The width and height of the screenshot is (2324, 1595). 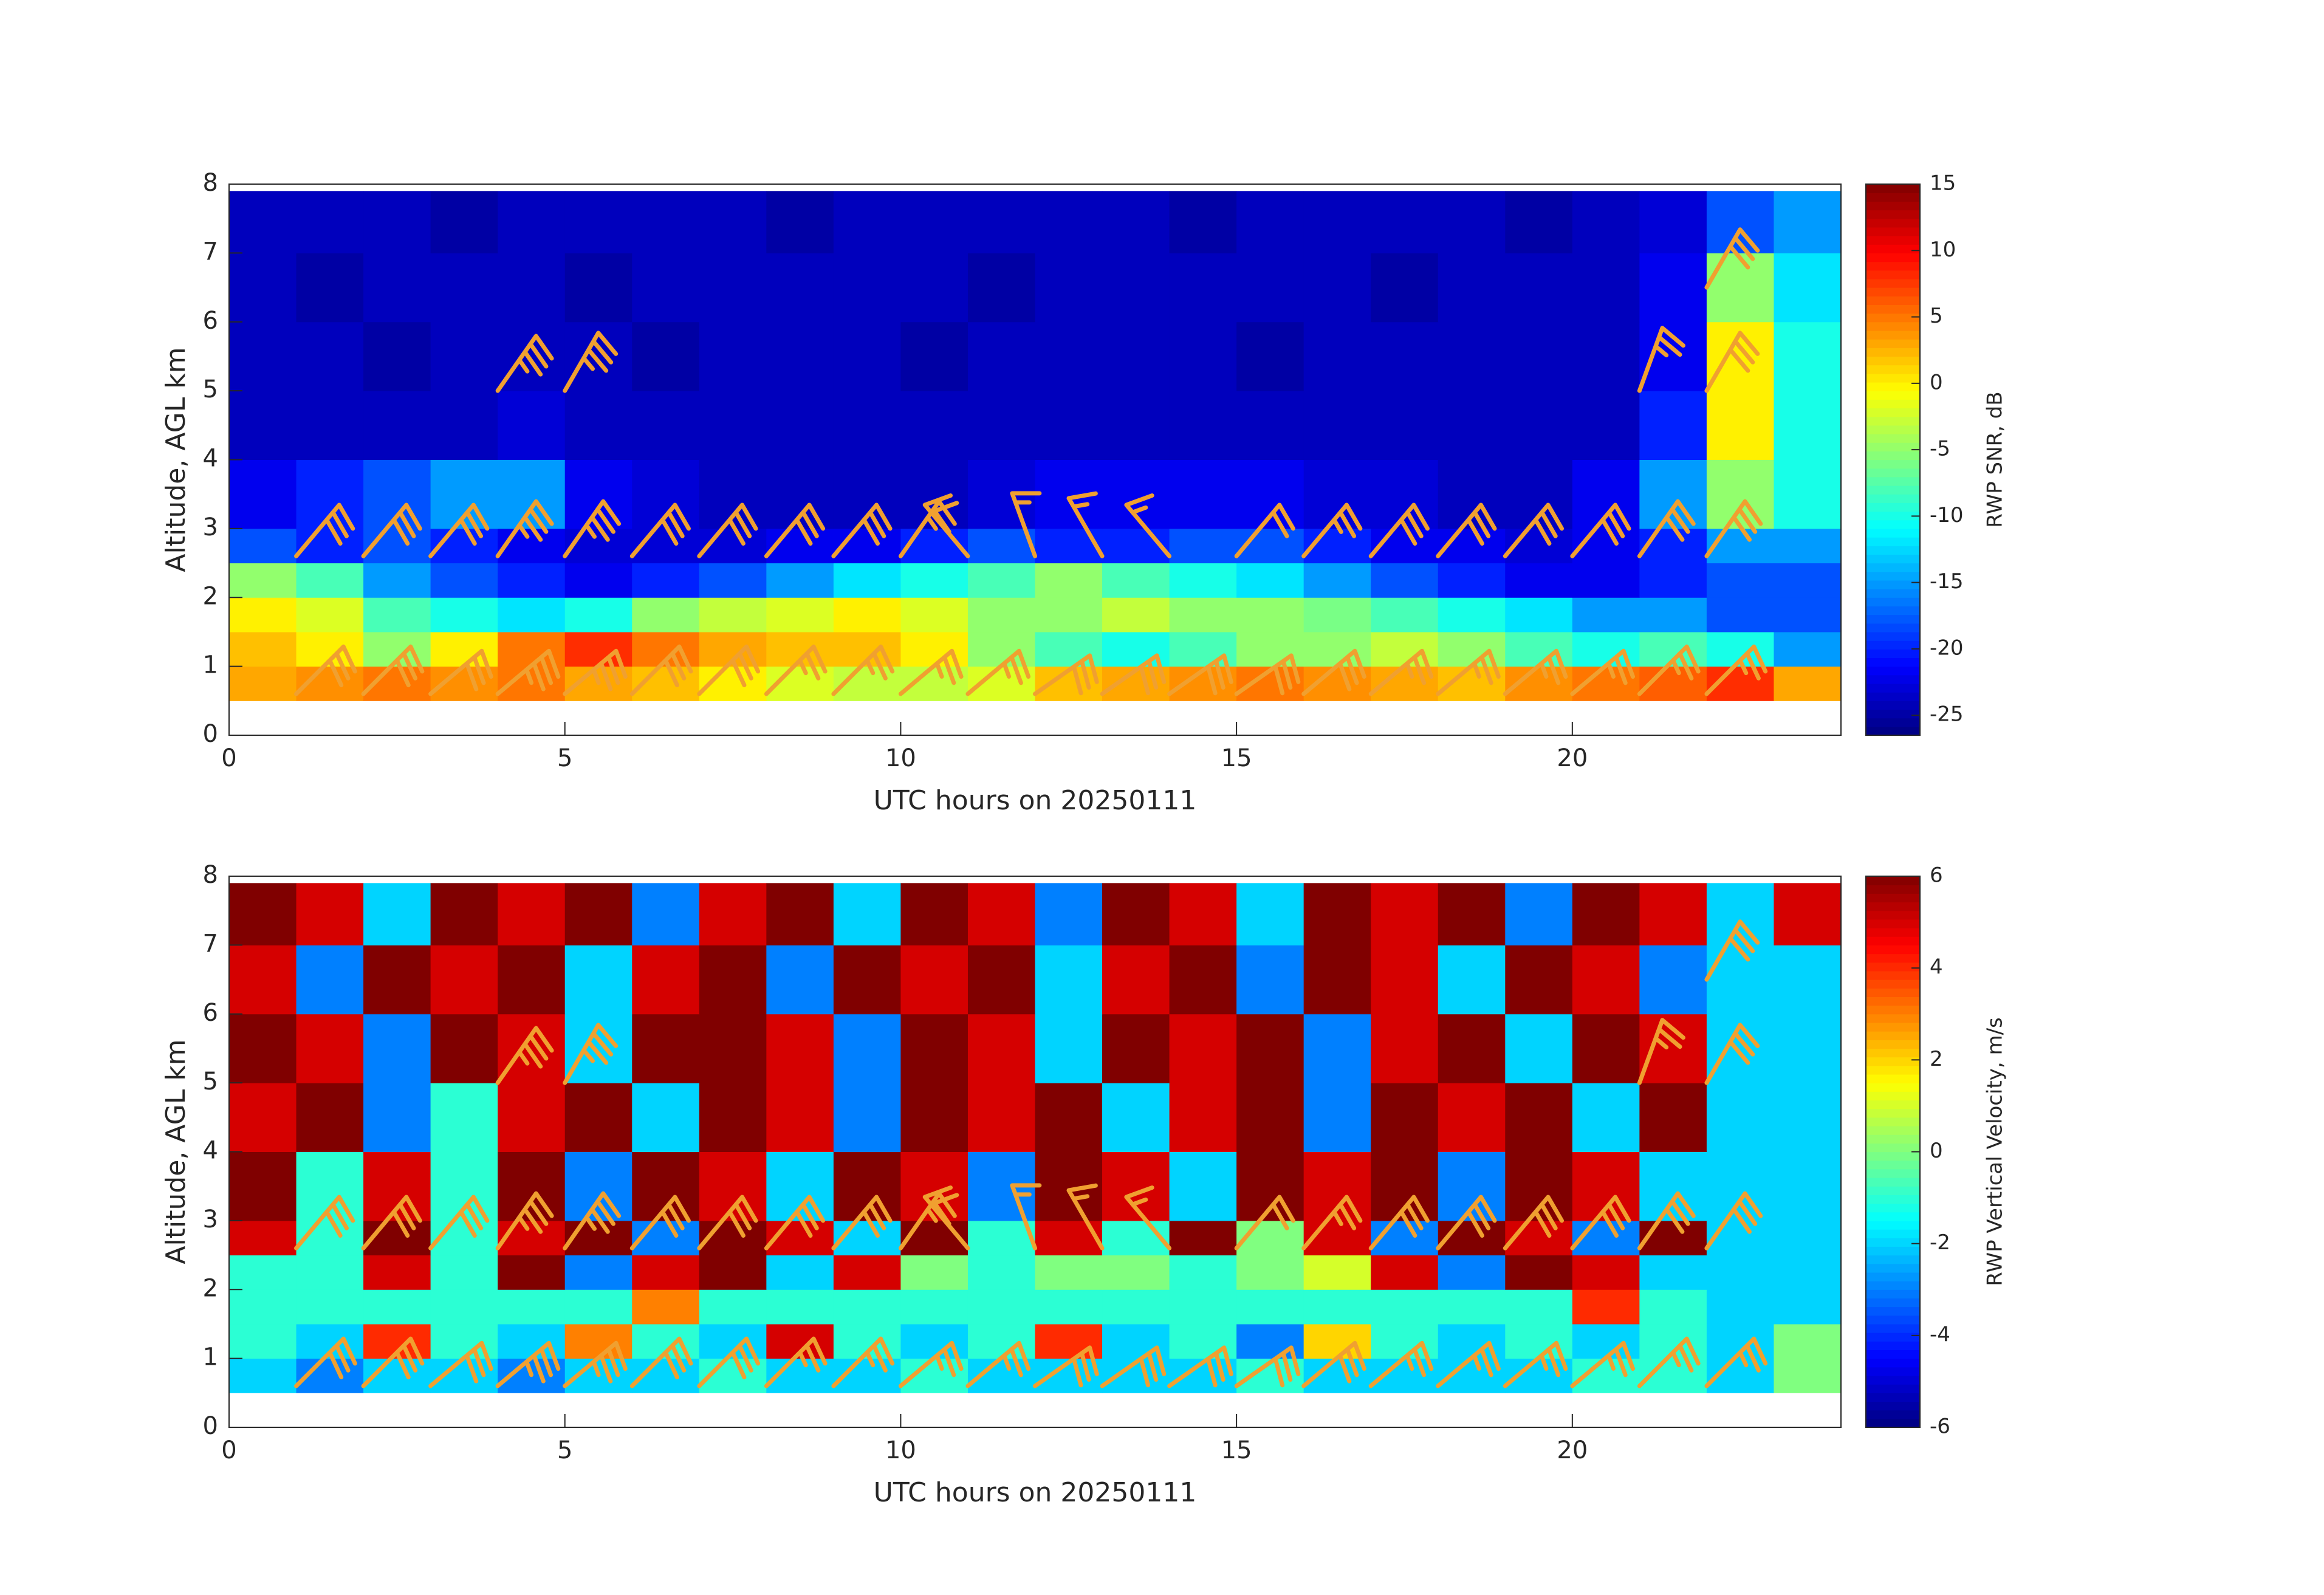 I want to click on y-tick-label: 0, so click(x=210, y=734).